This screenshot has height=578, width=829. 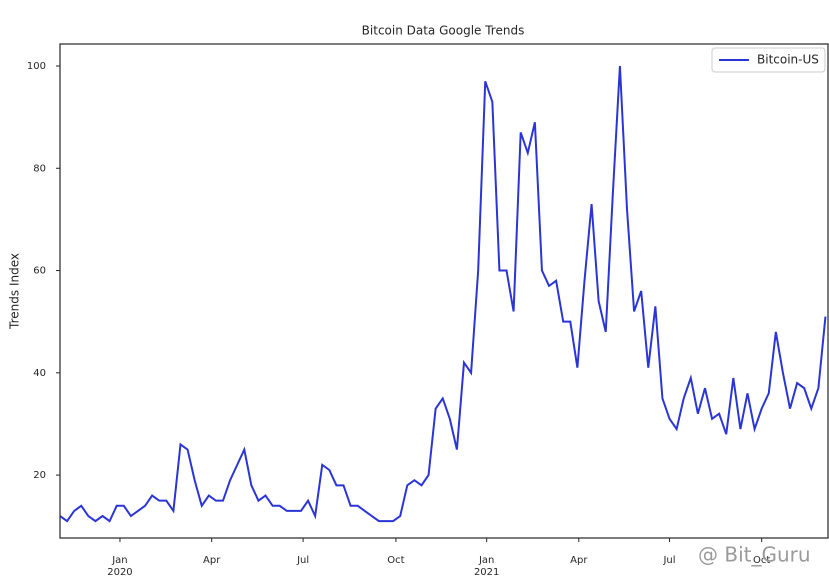 I want to click on watermark: @ Bit_Guru, so click(x=754, y=555).